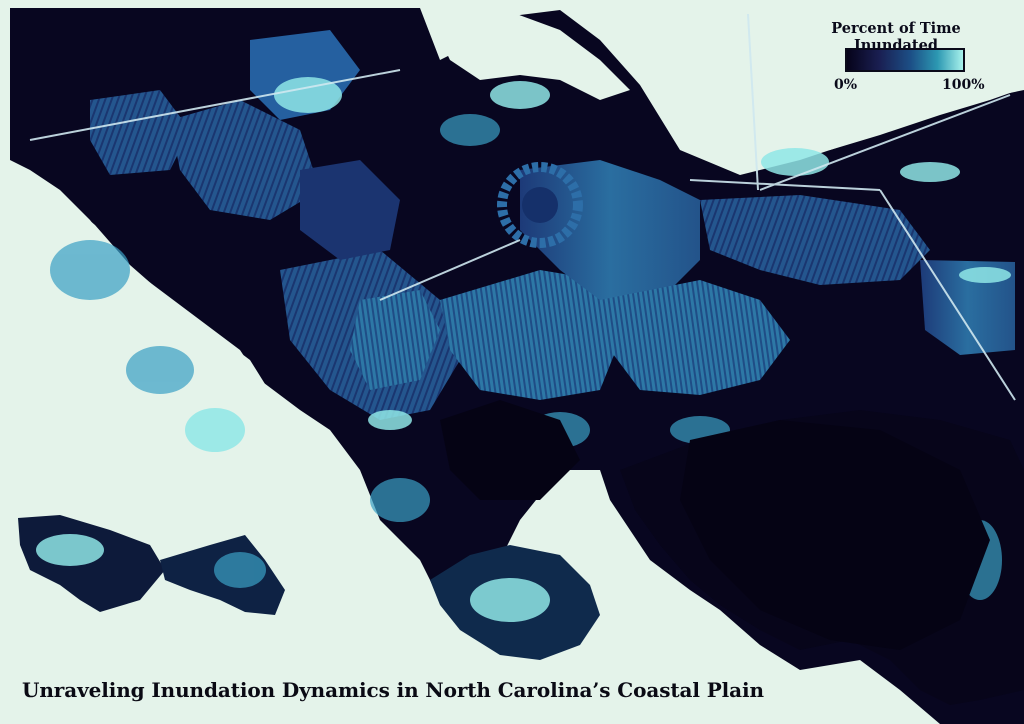  I want to click on map-legend: Percent of Time Inundated 0% 100%, so click(896, 58).